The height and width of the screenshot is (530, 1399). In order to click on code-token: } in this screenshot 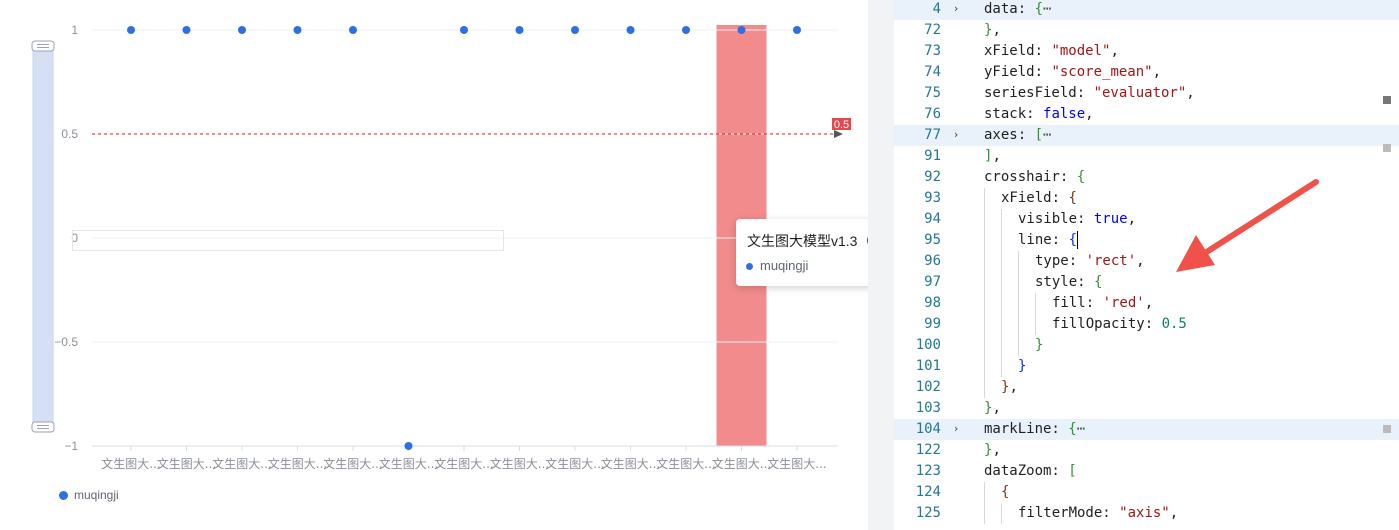, I will do `click(1039, 345)`.